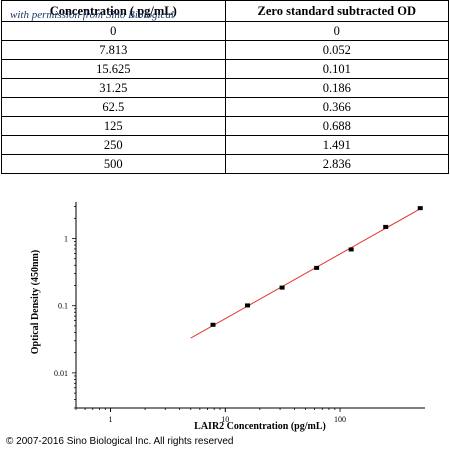 This screenshot has width=450, height=453. I want to click on y-tick-label: 0.01, so click(61, 373).